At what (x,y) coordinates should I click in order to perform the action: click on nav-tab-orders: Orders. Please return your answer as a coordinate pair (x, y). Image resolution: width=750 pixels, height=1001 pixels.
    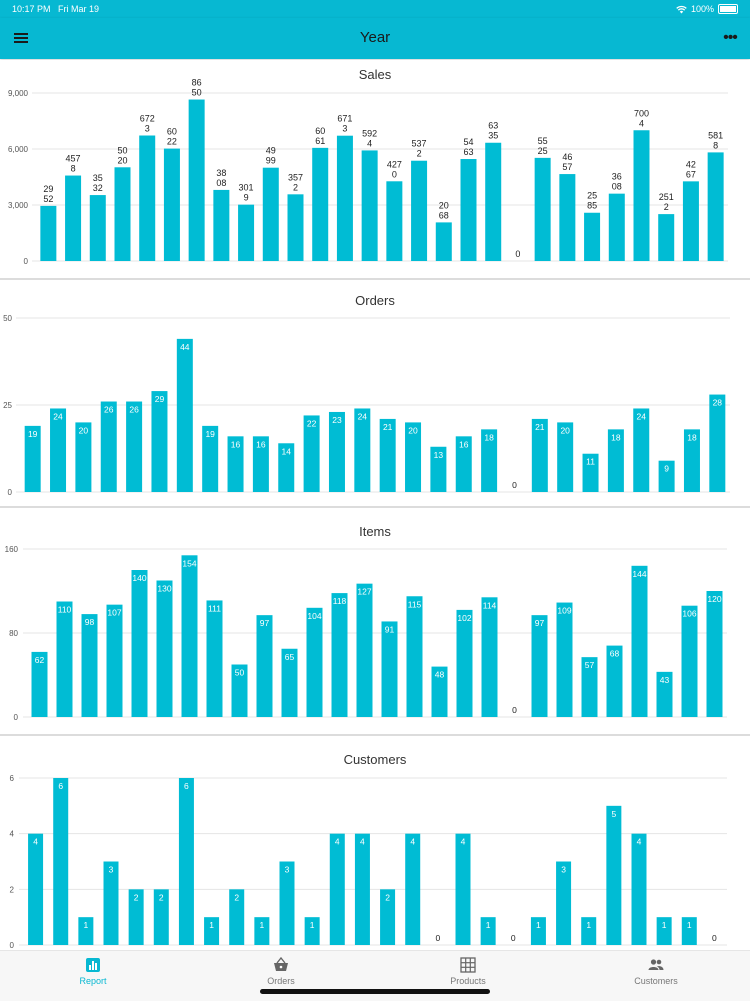
    Looking at the image, I should click on (281, 976).